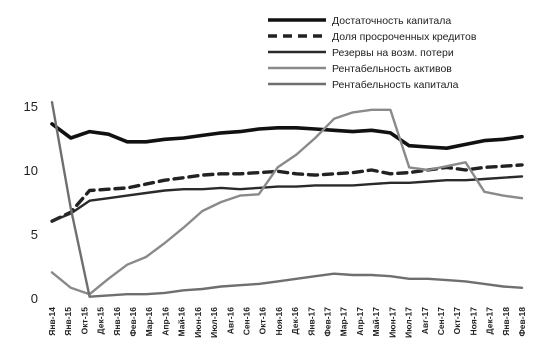  I want to click on x-tick-label: Фев-17, so click(328, 322).